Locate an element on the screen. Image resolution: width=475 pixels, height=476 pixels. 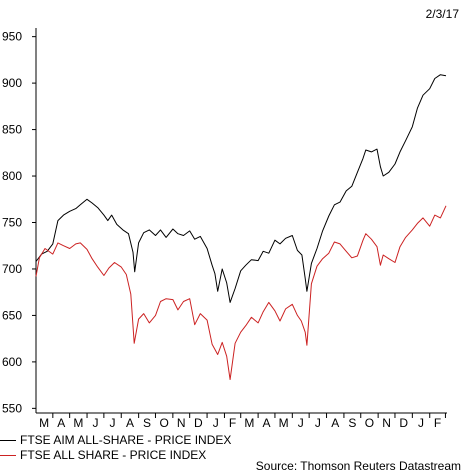
y-tick-label: 950 is located at coordinates (12, 37).